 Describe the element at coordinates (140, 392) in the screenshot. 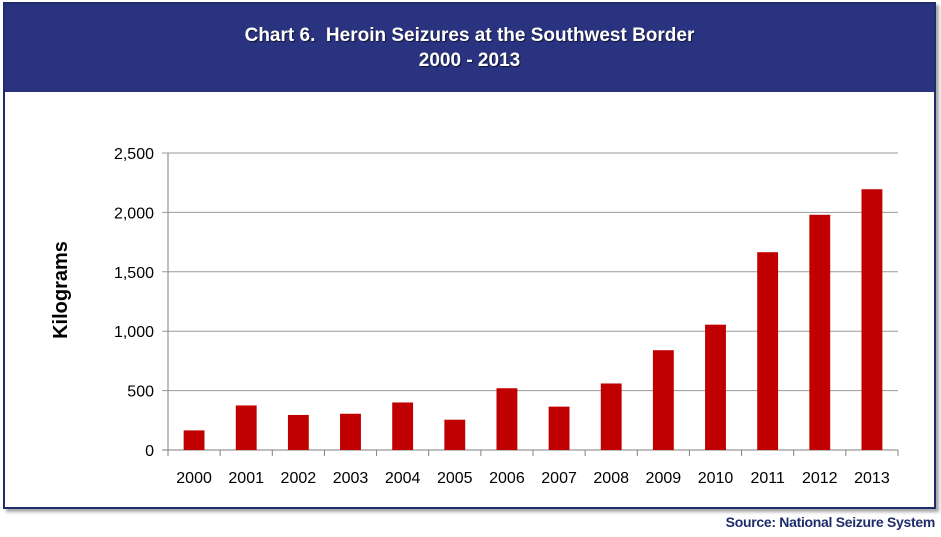

I see `y-tick-label: 500` at that location.